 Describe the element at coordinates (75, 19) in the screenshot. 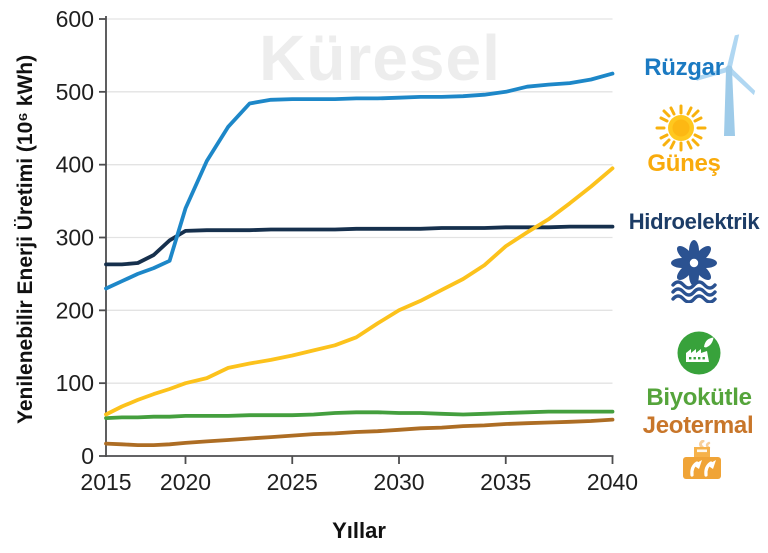

I see `svg-text: 600` at that location.